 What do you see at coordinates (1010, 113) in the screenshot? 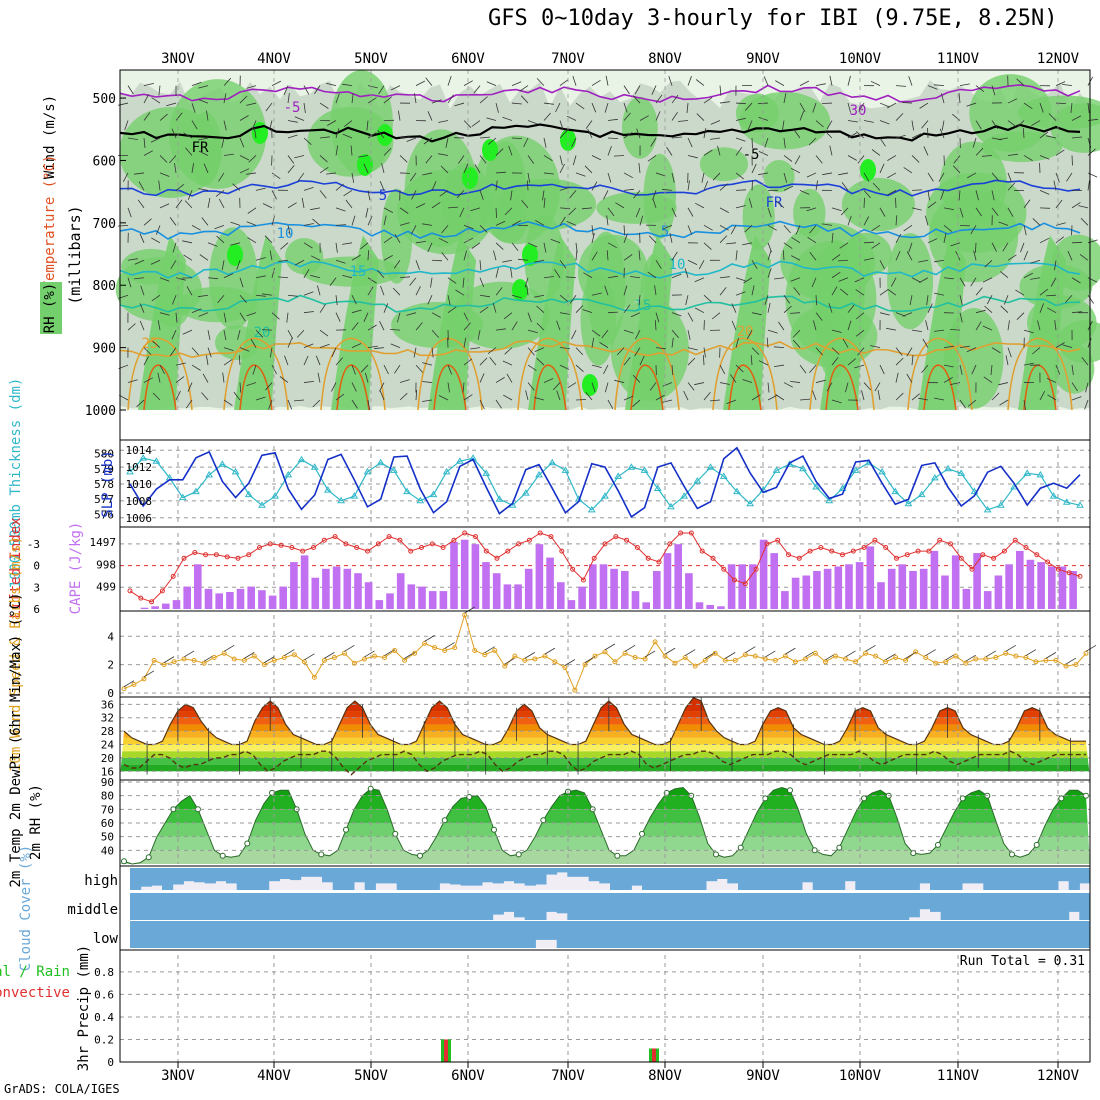
I see `rh-green-cell` at bounding box center [1010, 113].